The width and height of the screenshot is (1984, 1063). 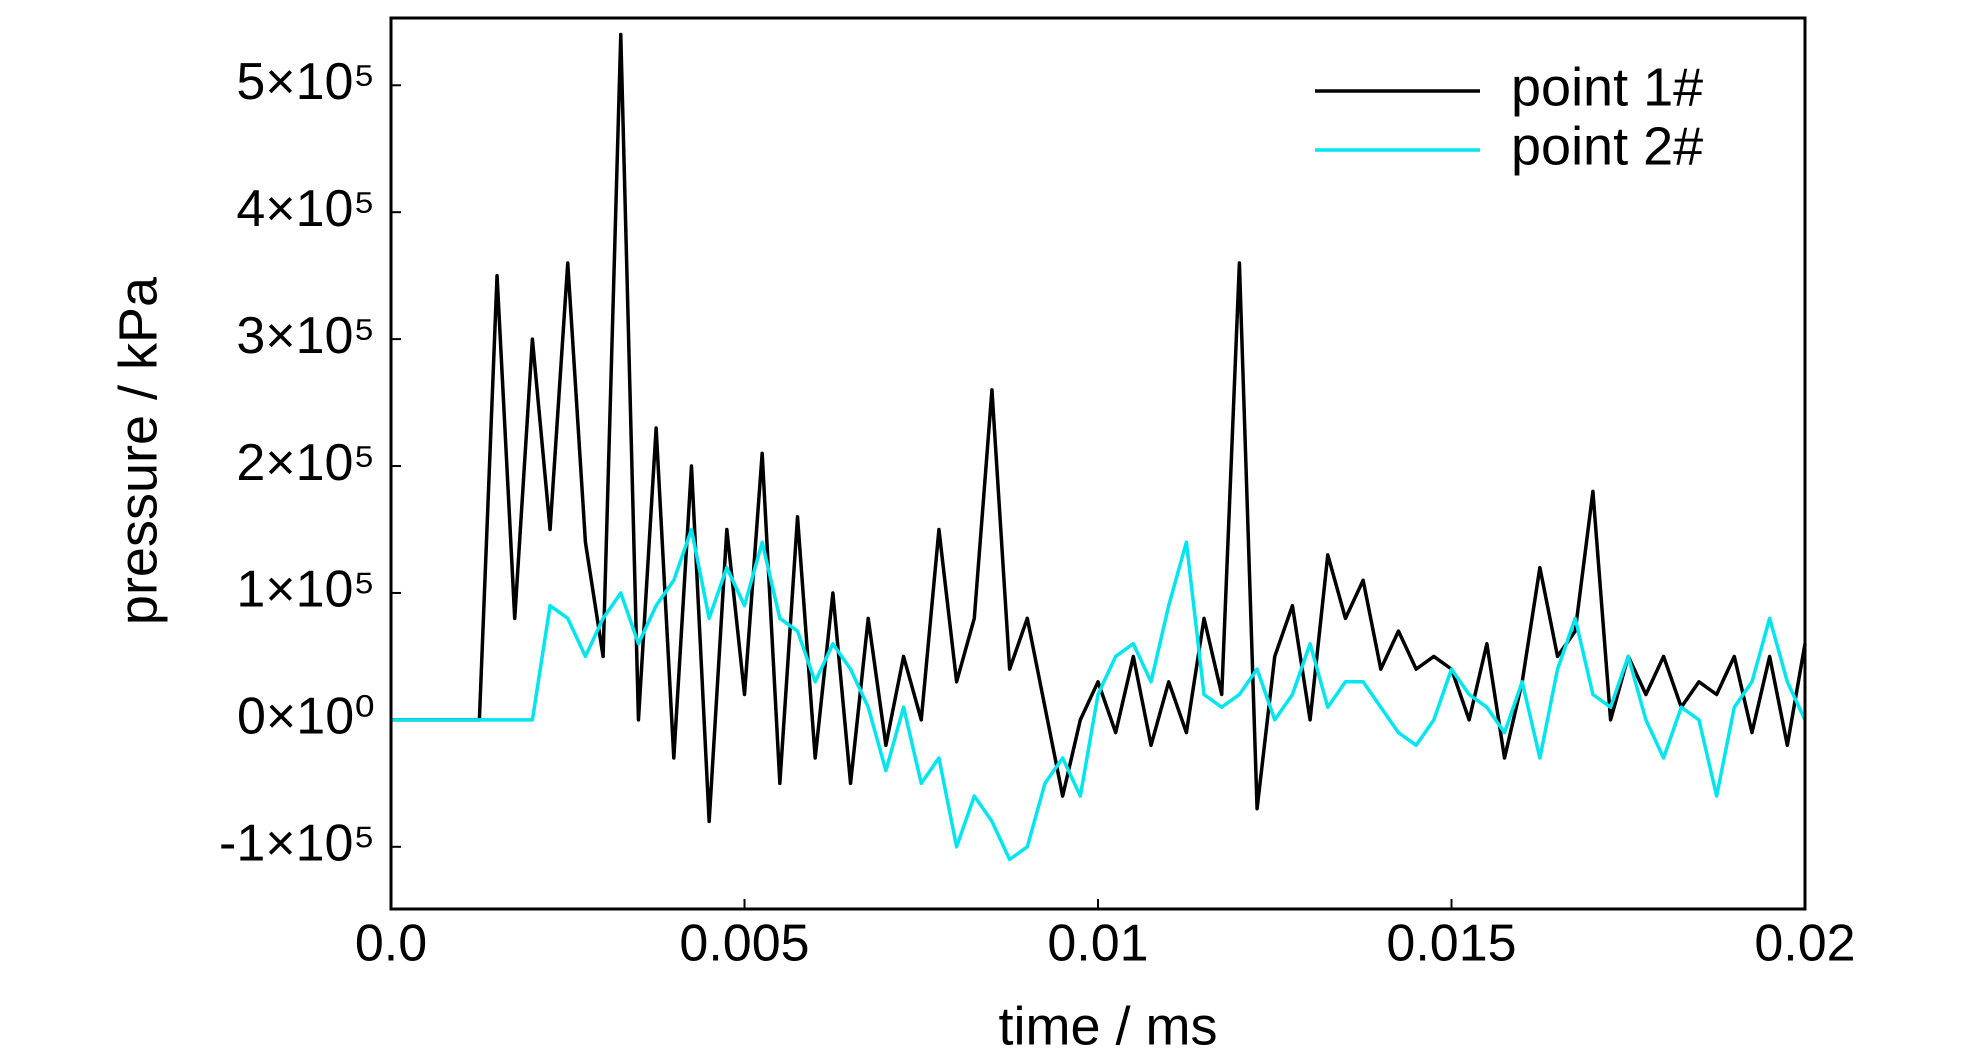 I want to click on legend-label: point 2#, so click(x=1607, y=146).